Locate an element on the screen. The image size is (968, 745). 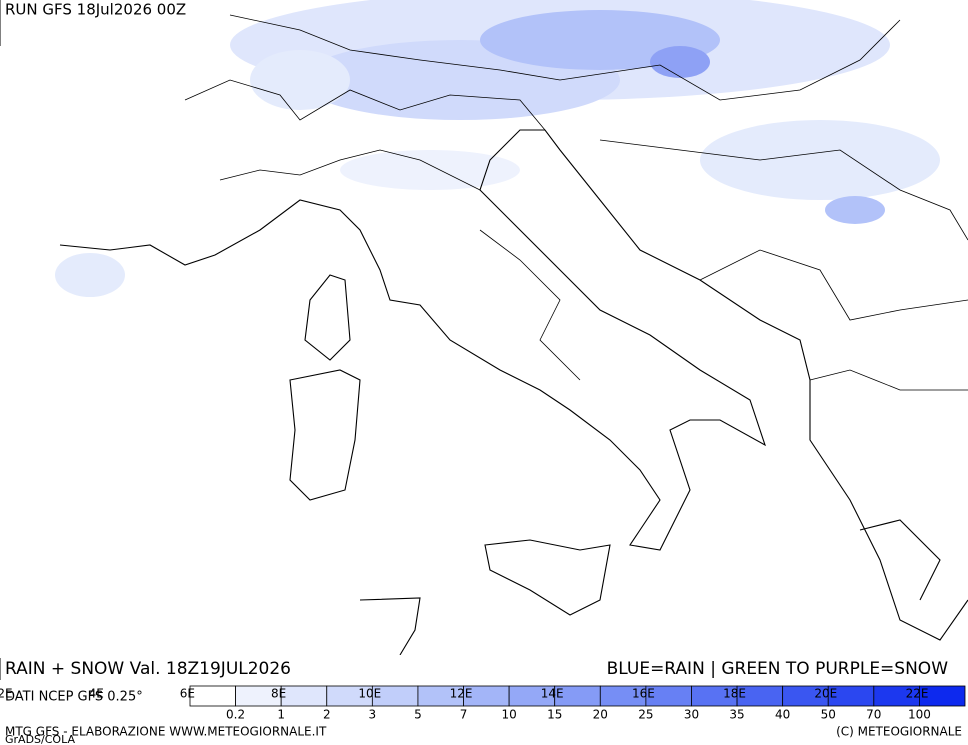
colorbar-label: 35 is located at coordinates (736, 715).